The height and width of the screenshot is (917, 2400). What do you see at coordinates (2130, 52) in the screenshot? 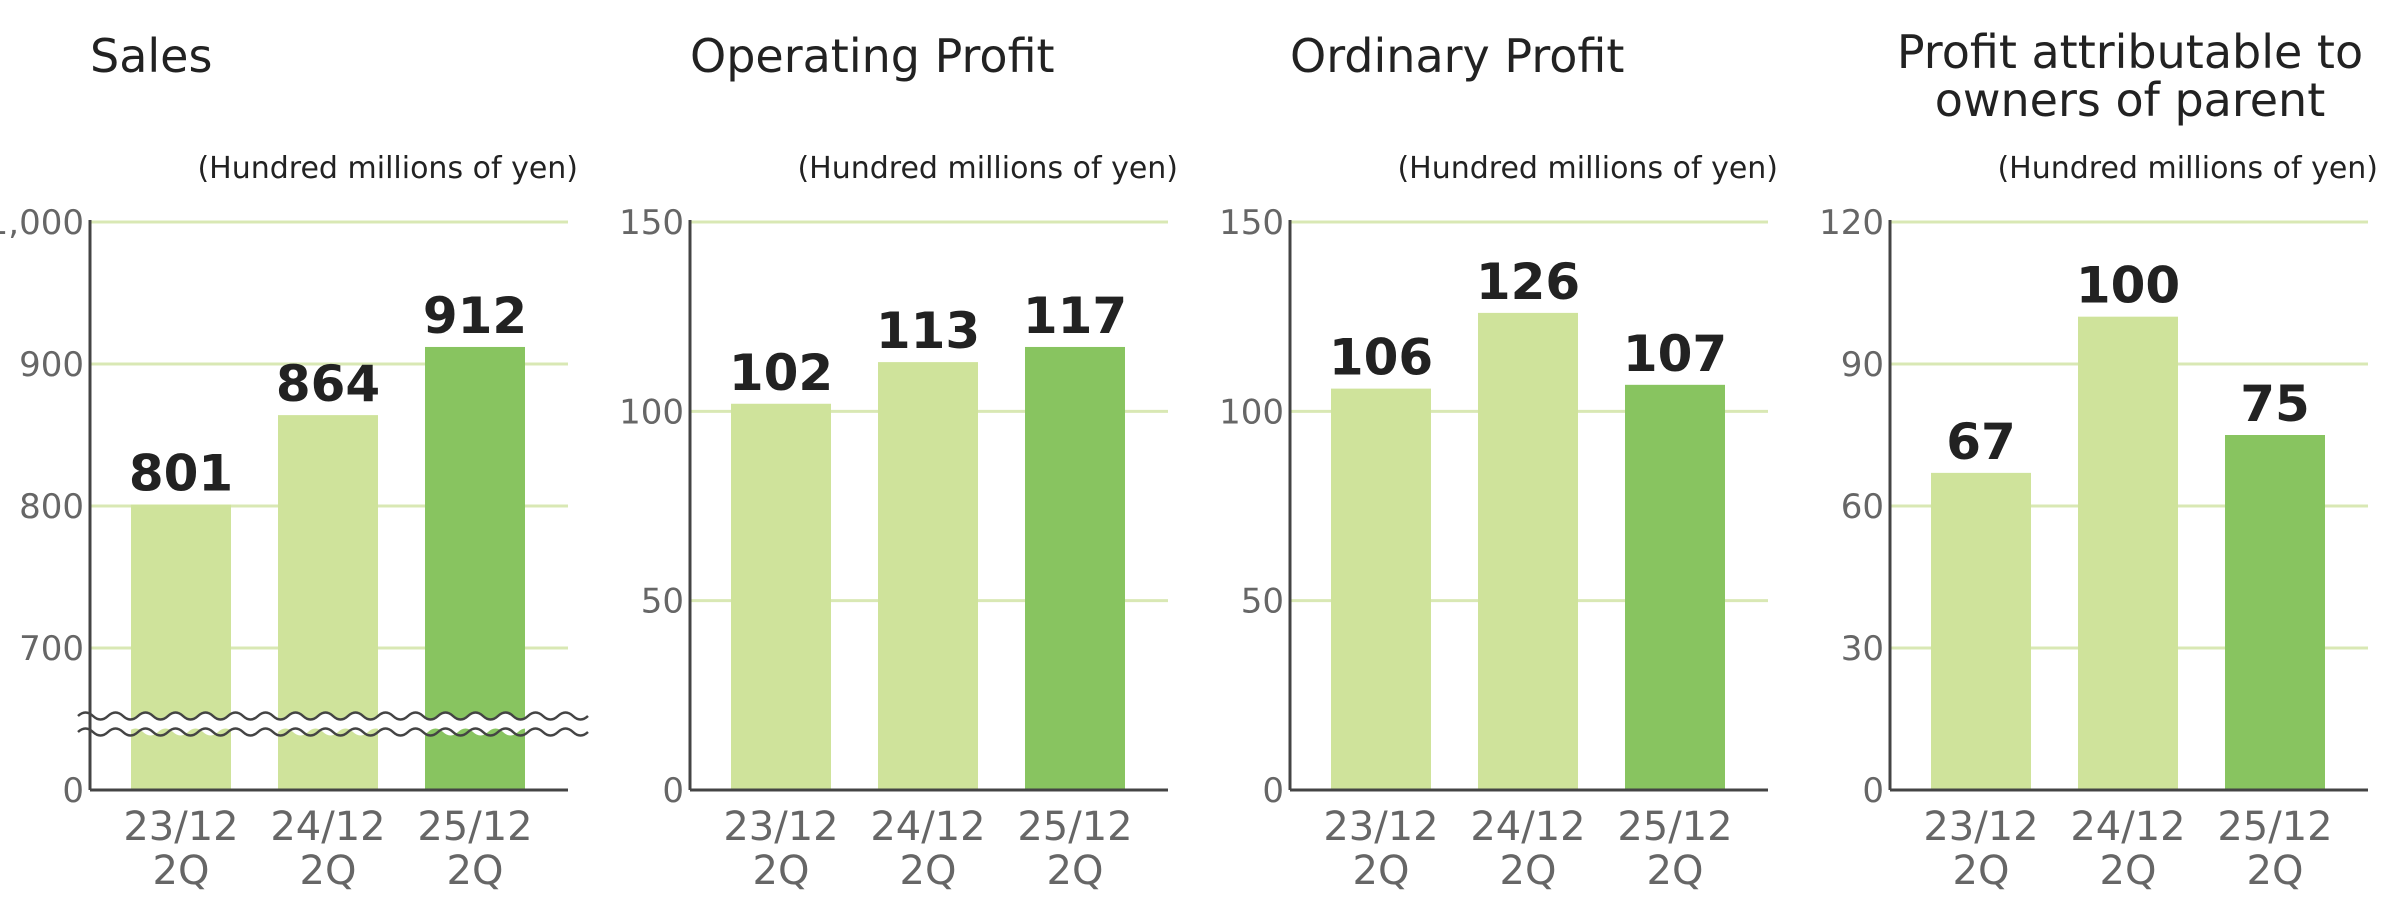
I see `chart-title-line: Profit attributable to` at bounding box center [2130, 52].